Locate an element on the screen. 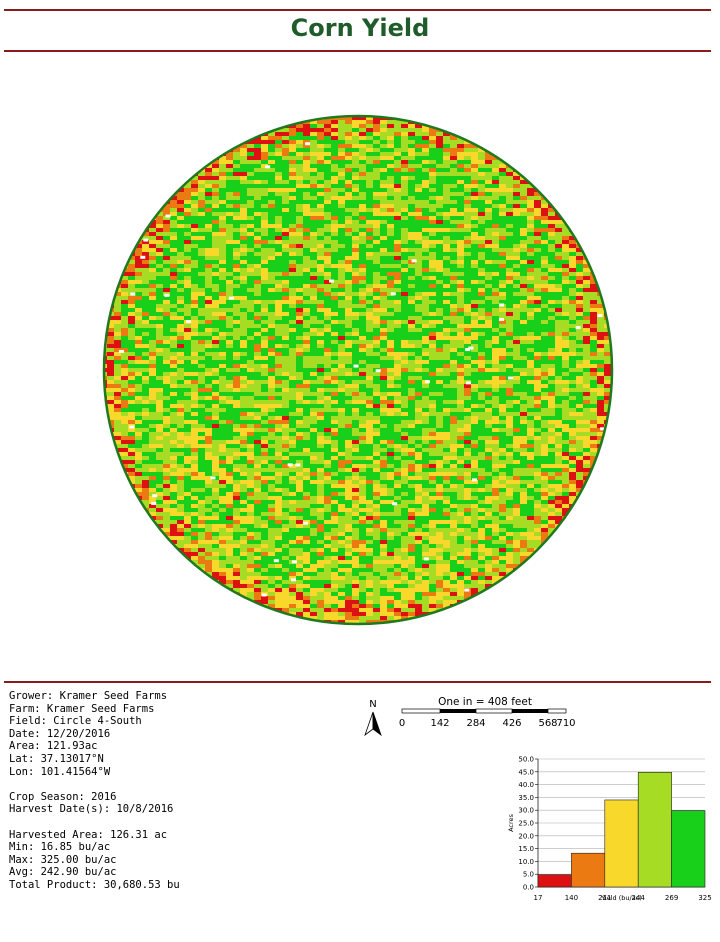 This screenshot has width=720, height=942. x-tick-label: 140 is located at coordinates (571, 898).